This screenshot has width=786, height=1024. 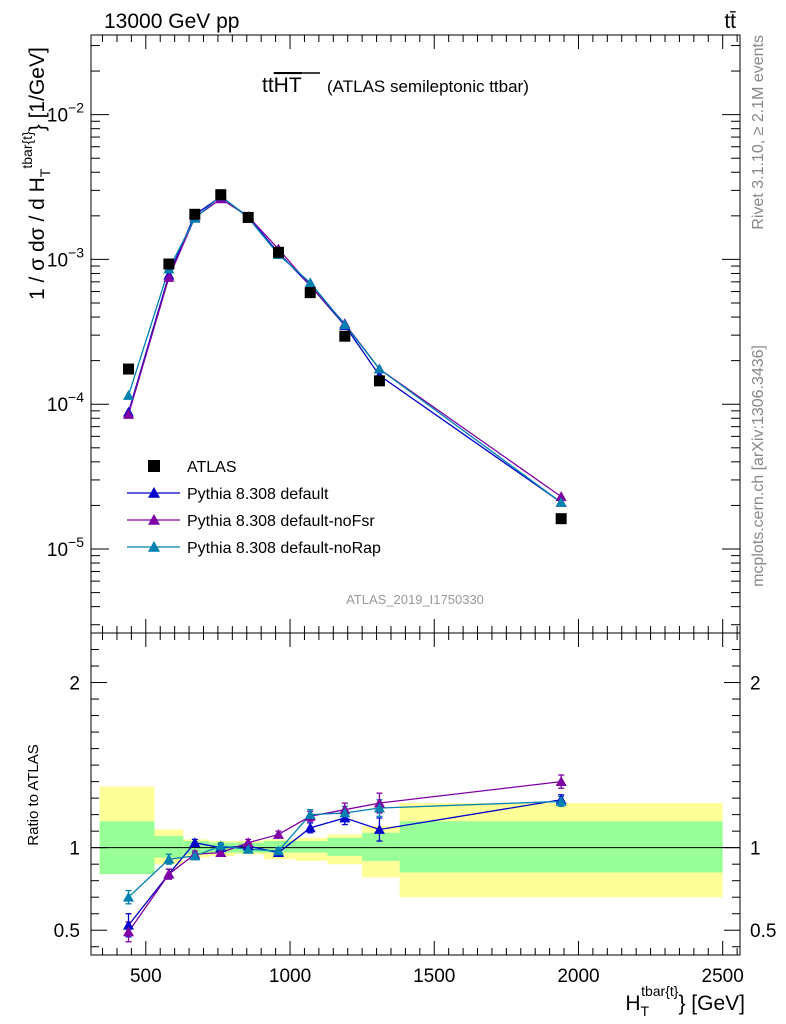 What do you see at coordinates (154, 466) in the screenshot?
I see `legend-marker-atlas` at bounding box center [154, 466].